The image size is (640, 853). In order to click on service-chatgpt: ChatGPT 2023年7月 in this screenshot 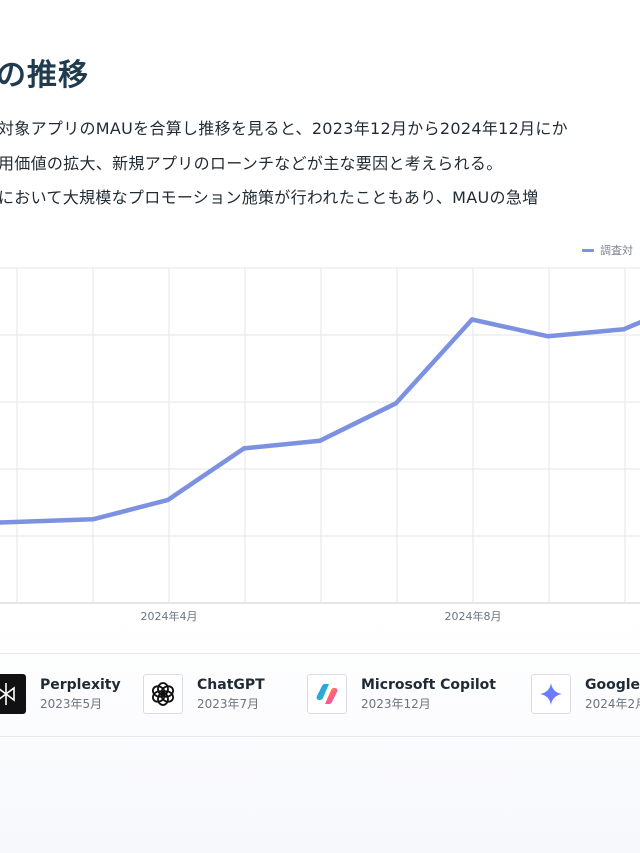, I will do `click(204, 694)`.